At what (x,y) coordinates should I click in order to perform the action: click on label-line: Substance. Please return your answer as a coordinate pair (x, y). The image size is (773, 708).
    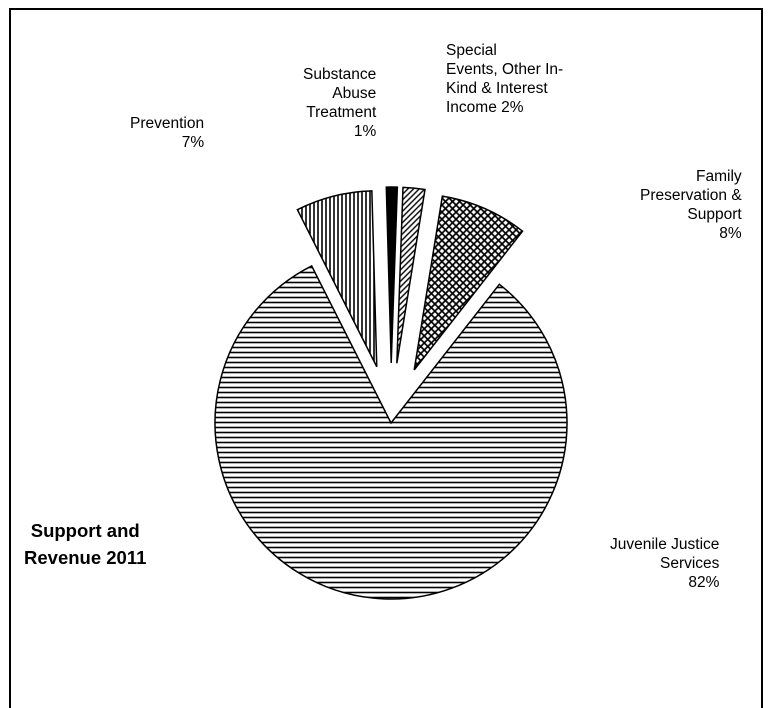
    Looking at the image, I should click on (340, 74).